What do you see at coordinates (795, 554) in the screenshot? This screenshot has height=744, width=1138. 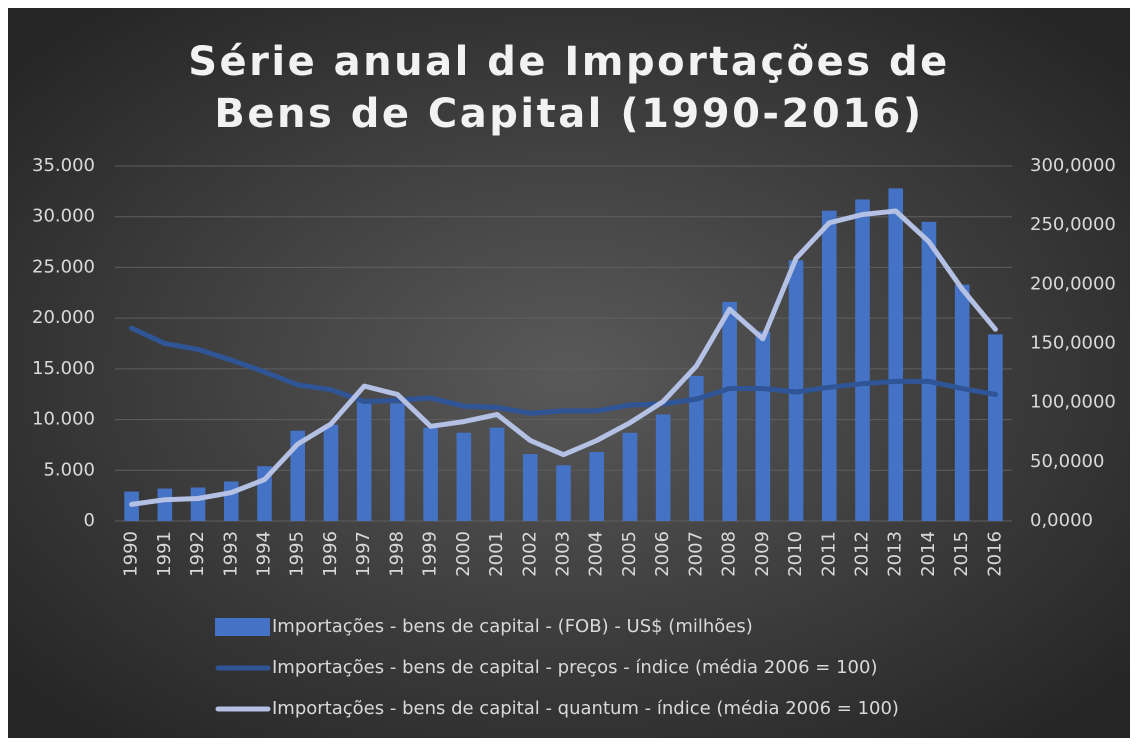 I see `x-tick-label: 2010` at bounding box center [795, 554].